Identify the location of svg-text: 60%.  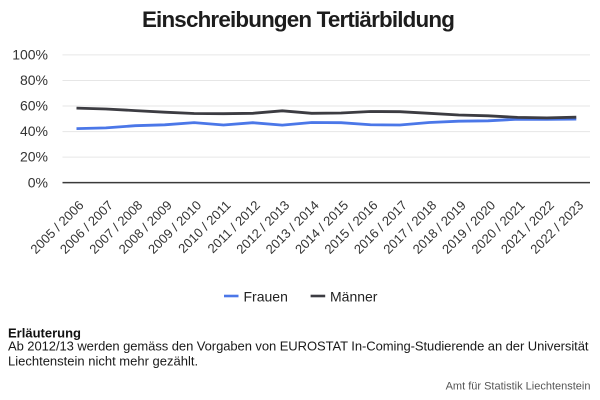
(34, 106).